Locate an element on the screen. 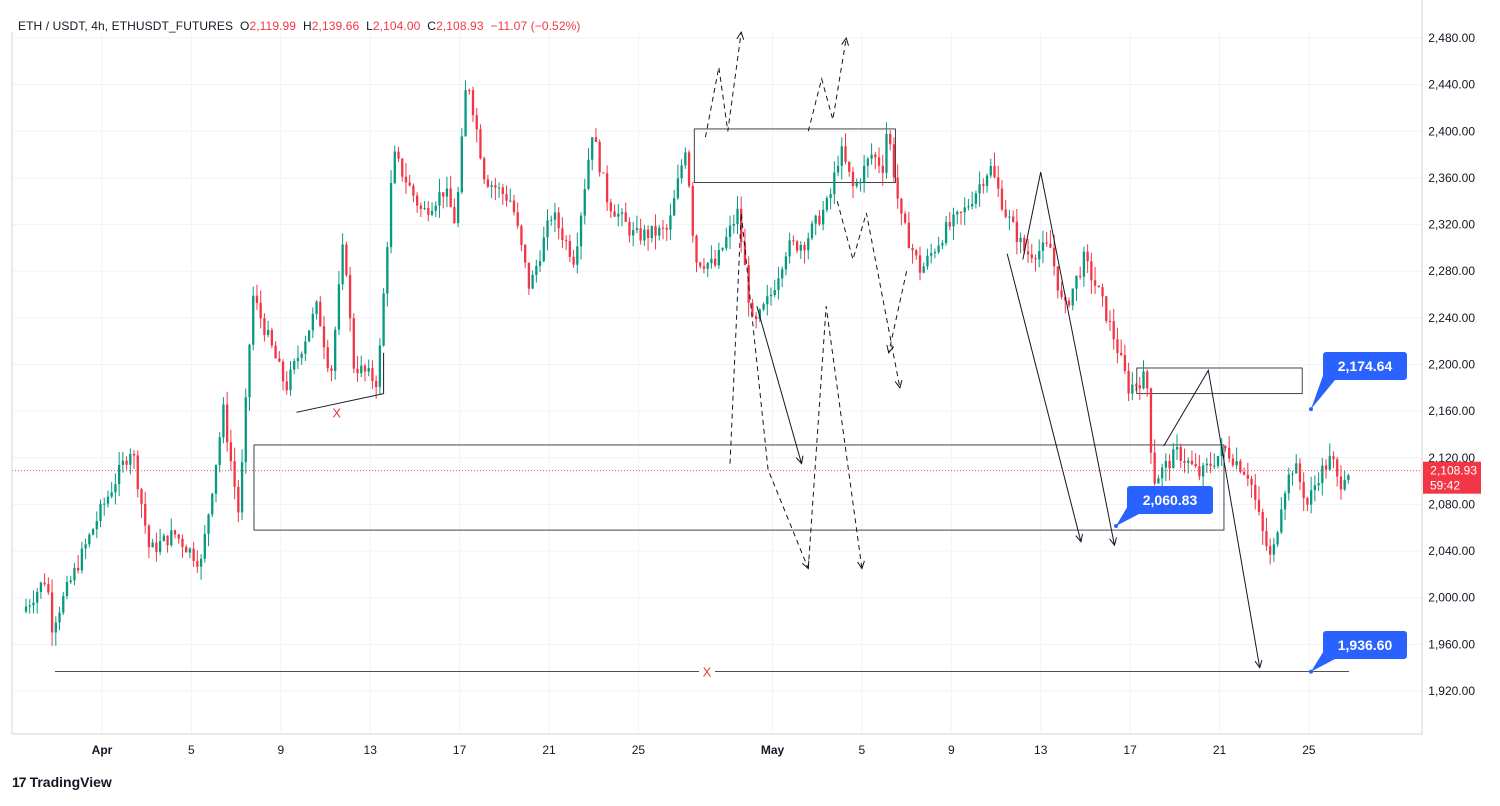 The image size is (1500, 806). price-callout: 2,060.83 is located at coordinates (1163, 507).